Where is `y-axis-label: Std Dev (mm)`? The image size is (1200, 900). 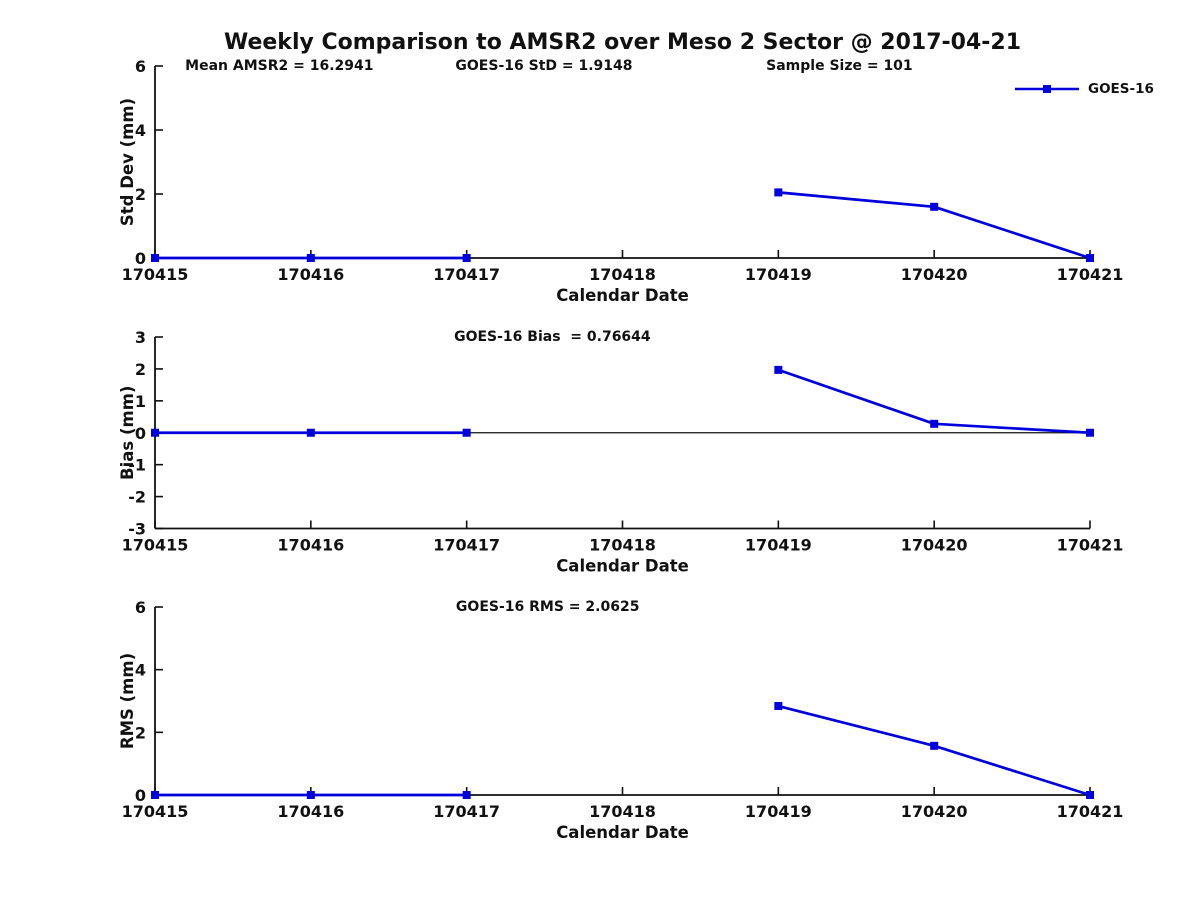 y-axis-label: Std Dev (mm) is located at coordinates (127, 162).